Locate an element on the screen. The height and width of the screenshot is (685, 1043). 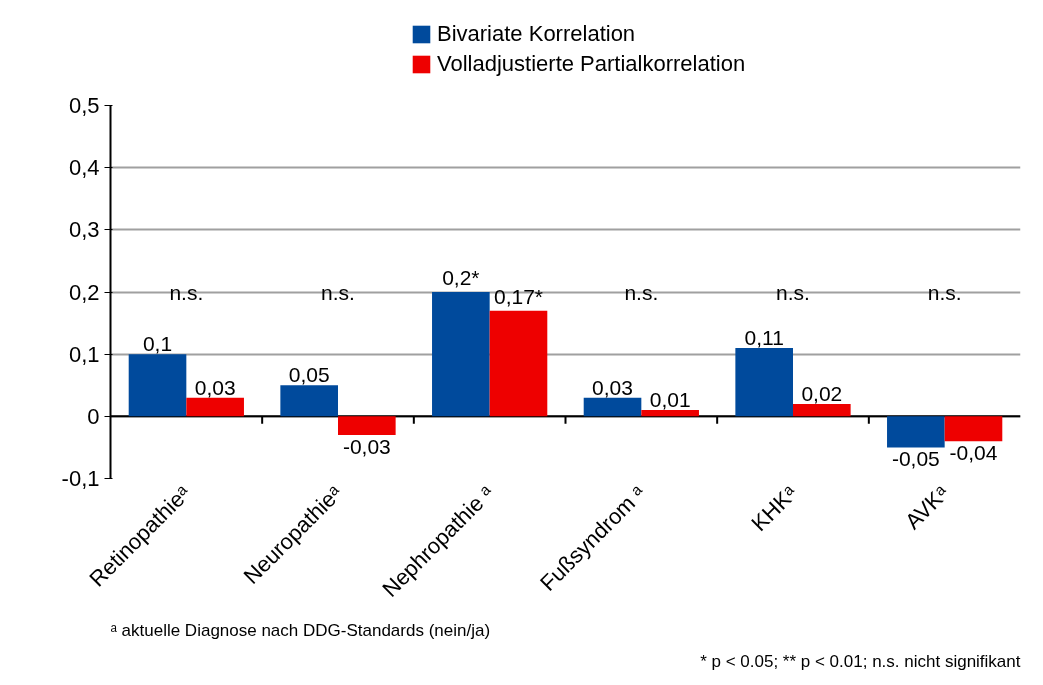
y-tick-label: 0,1 is located at coordinates (84, 354).